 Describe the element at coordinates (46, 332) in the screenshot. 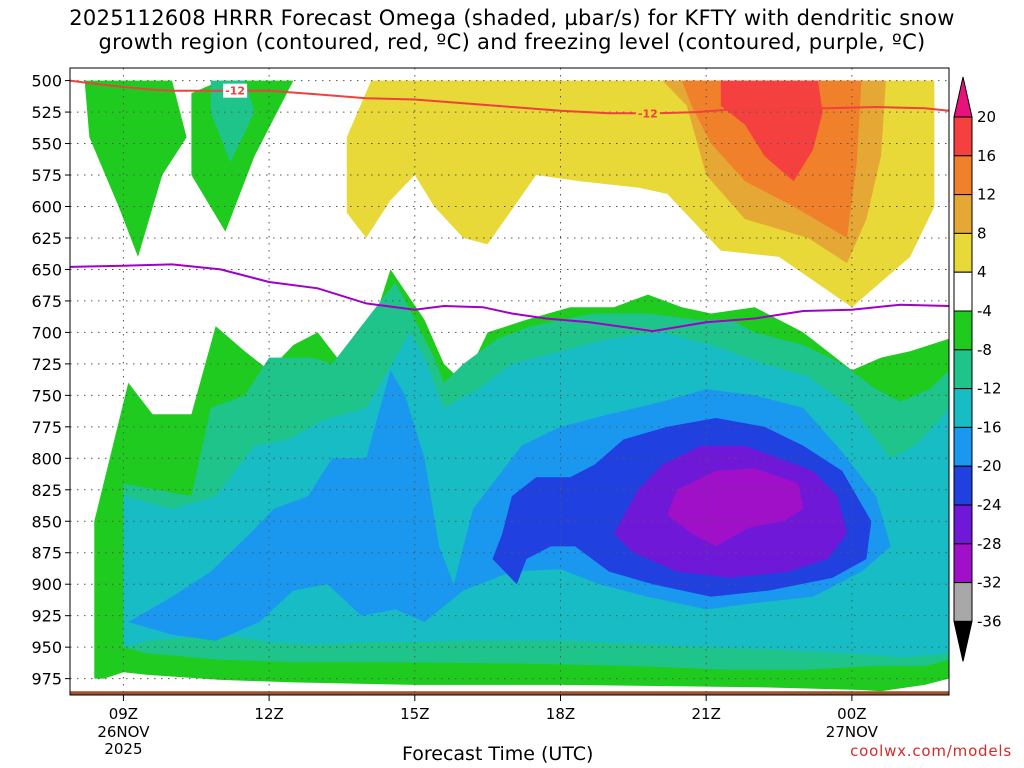

I see `y-tick-label-700: 700` at that location.